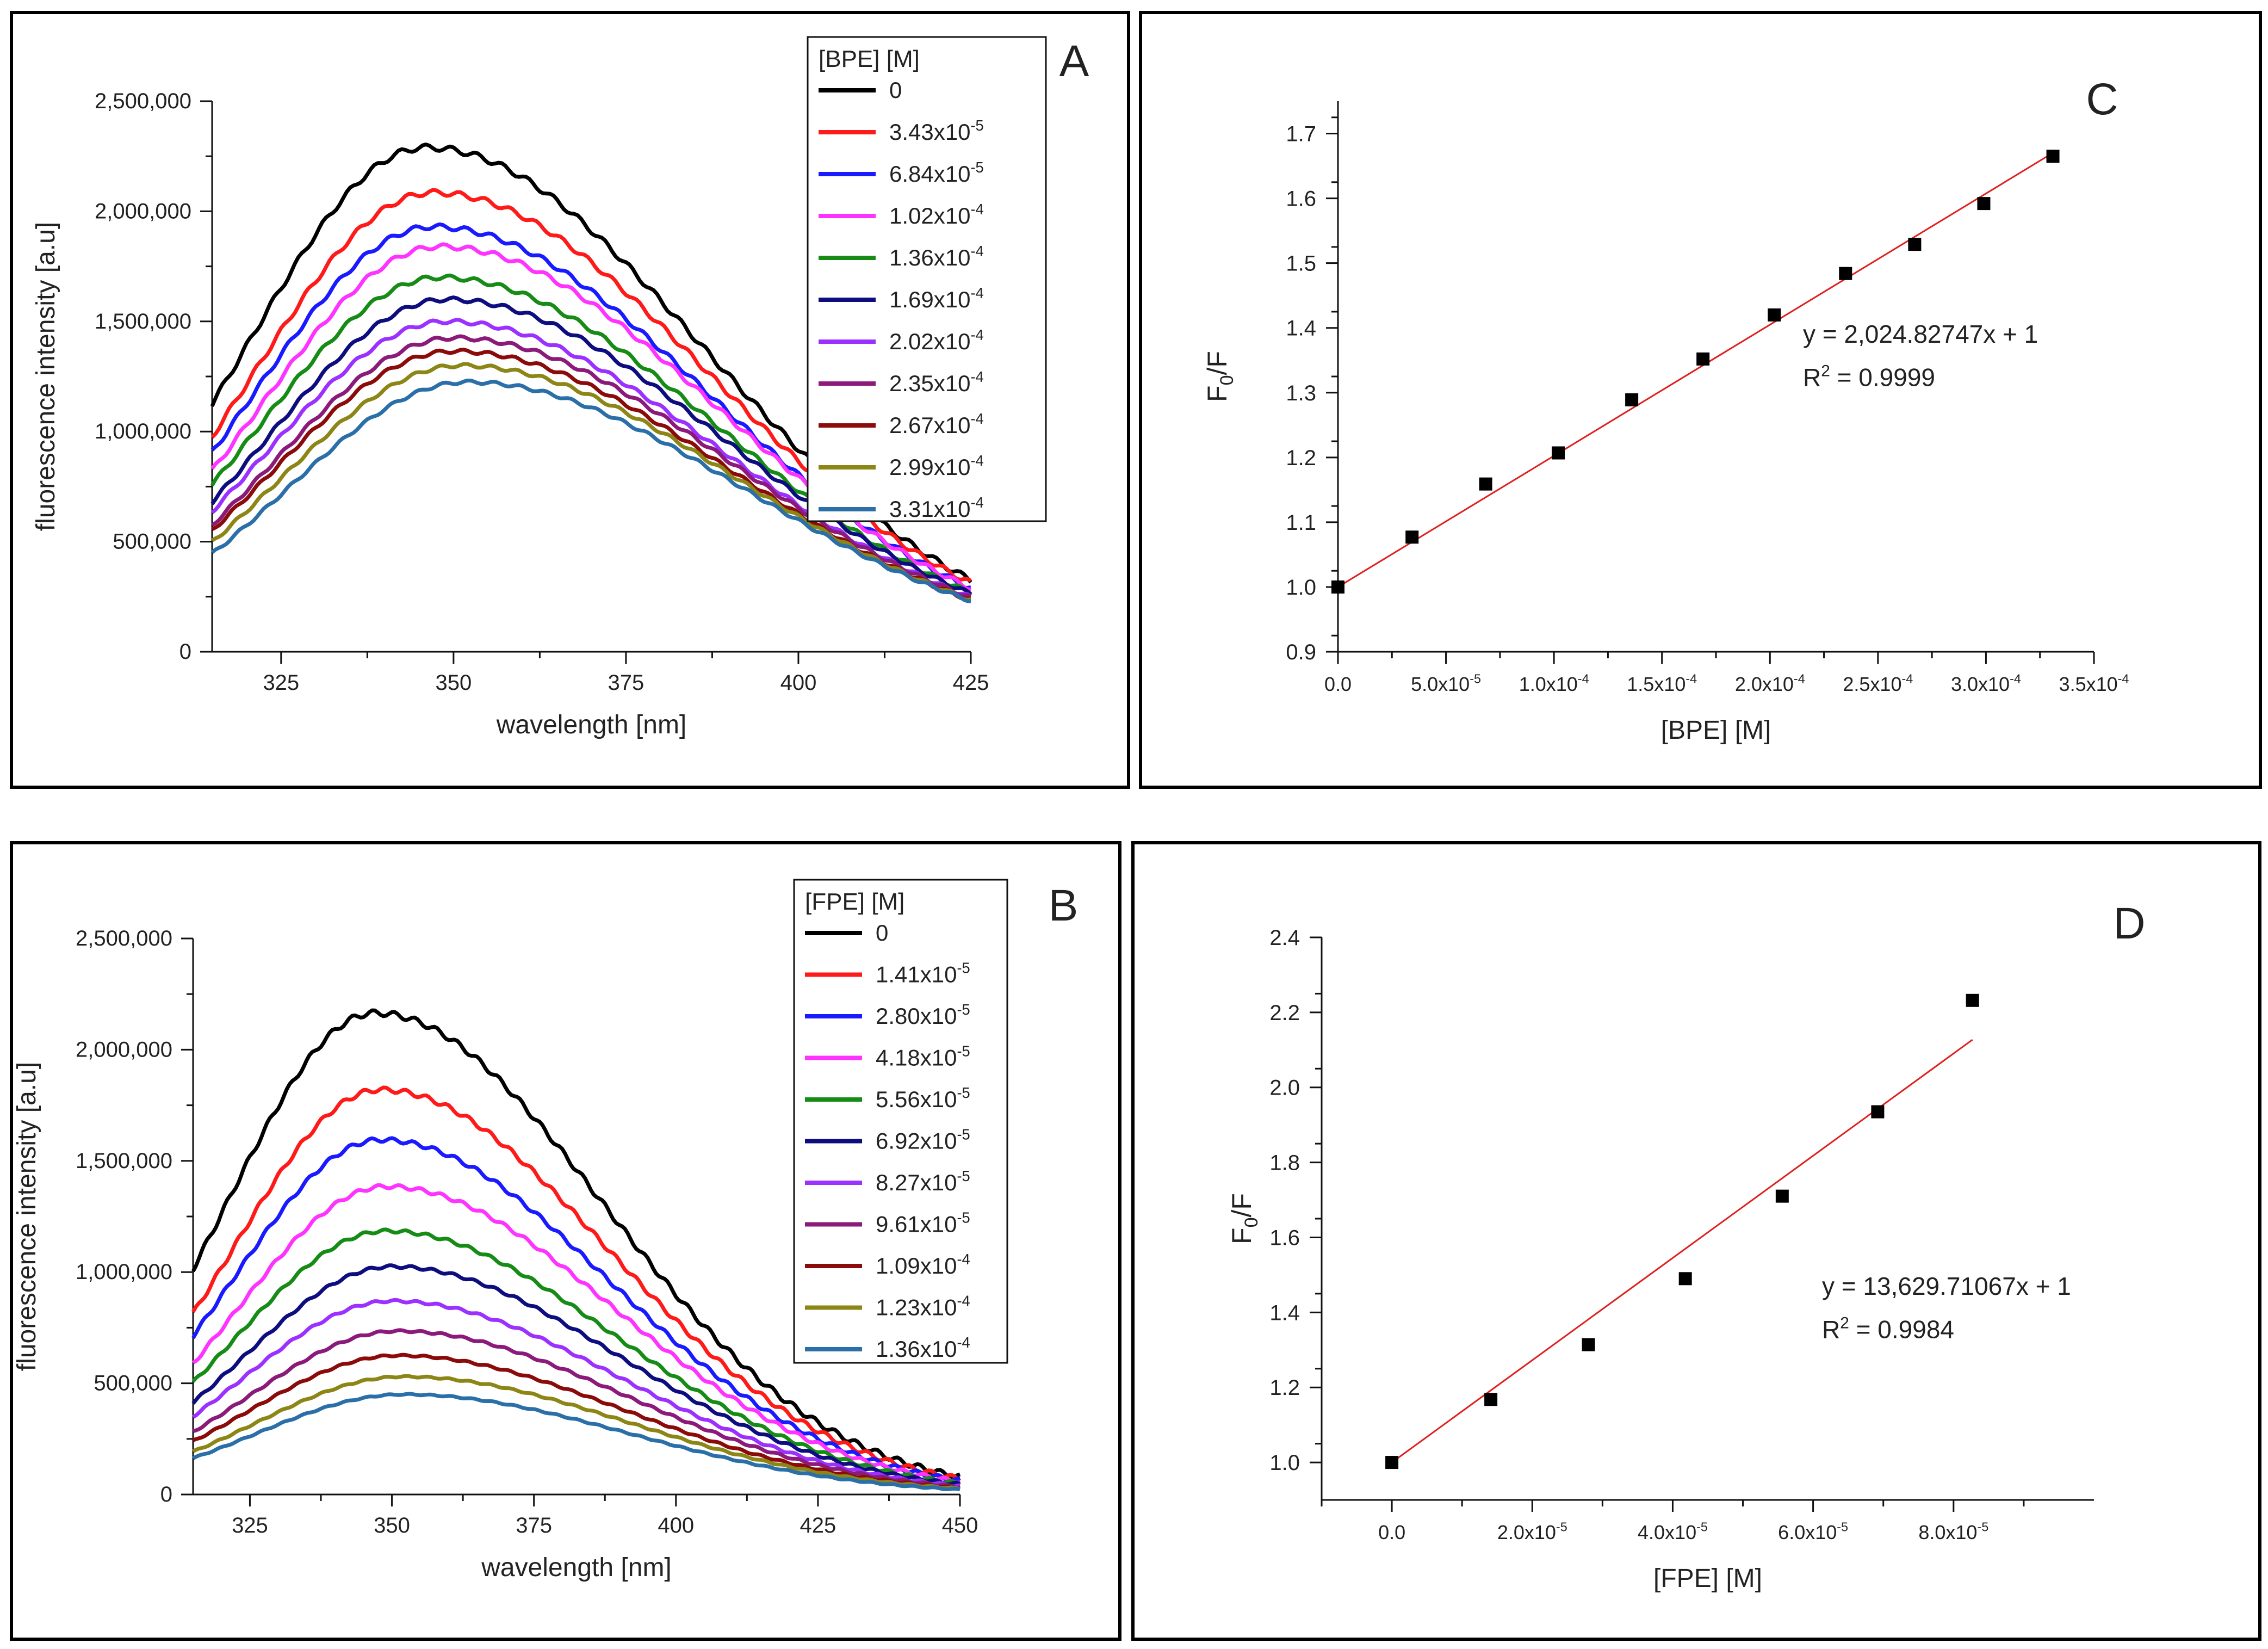 This screenshot has width=2268, height=1649. What do you see at coordinates (818, 1525) in the screenshot?
I see `x-tick-label: 425` at bounding box center [818, 1525].